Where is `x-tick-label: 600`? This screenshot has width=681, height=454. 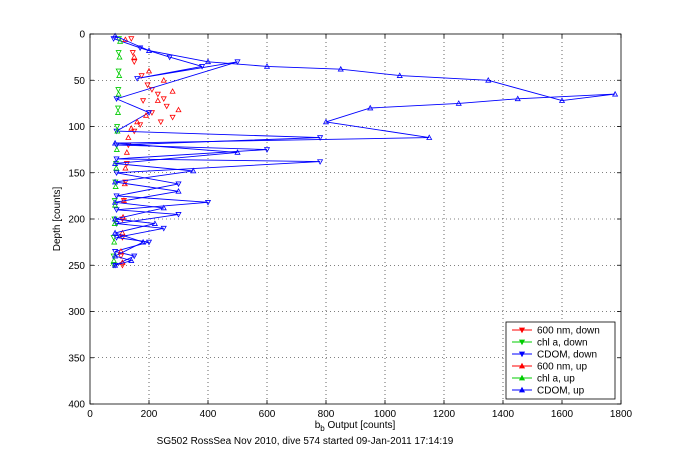
x-tick-label: 600 is located at coordinates (267, 414).